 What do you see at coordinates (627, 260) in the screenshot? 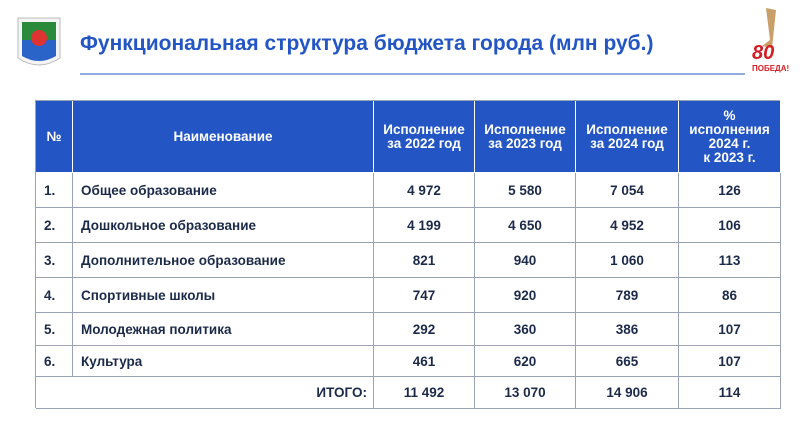
I see `row-value: 1 060` at bounding box center [627, 260].